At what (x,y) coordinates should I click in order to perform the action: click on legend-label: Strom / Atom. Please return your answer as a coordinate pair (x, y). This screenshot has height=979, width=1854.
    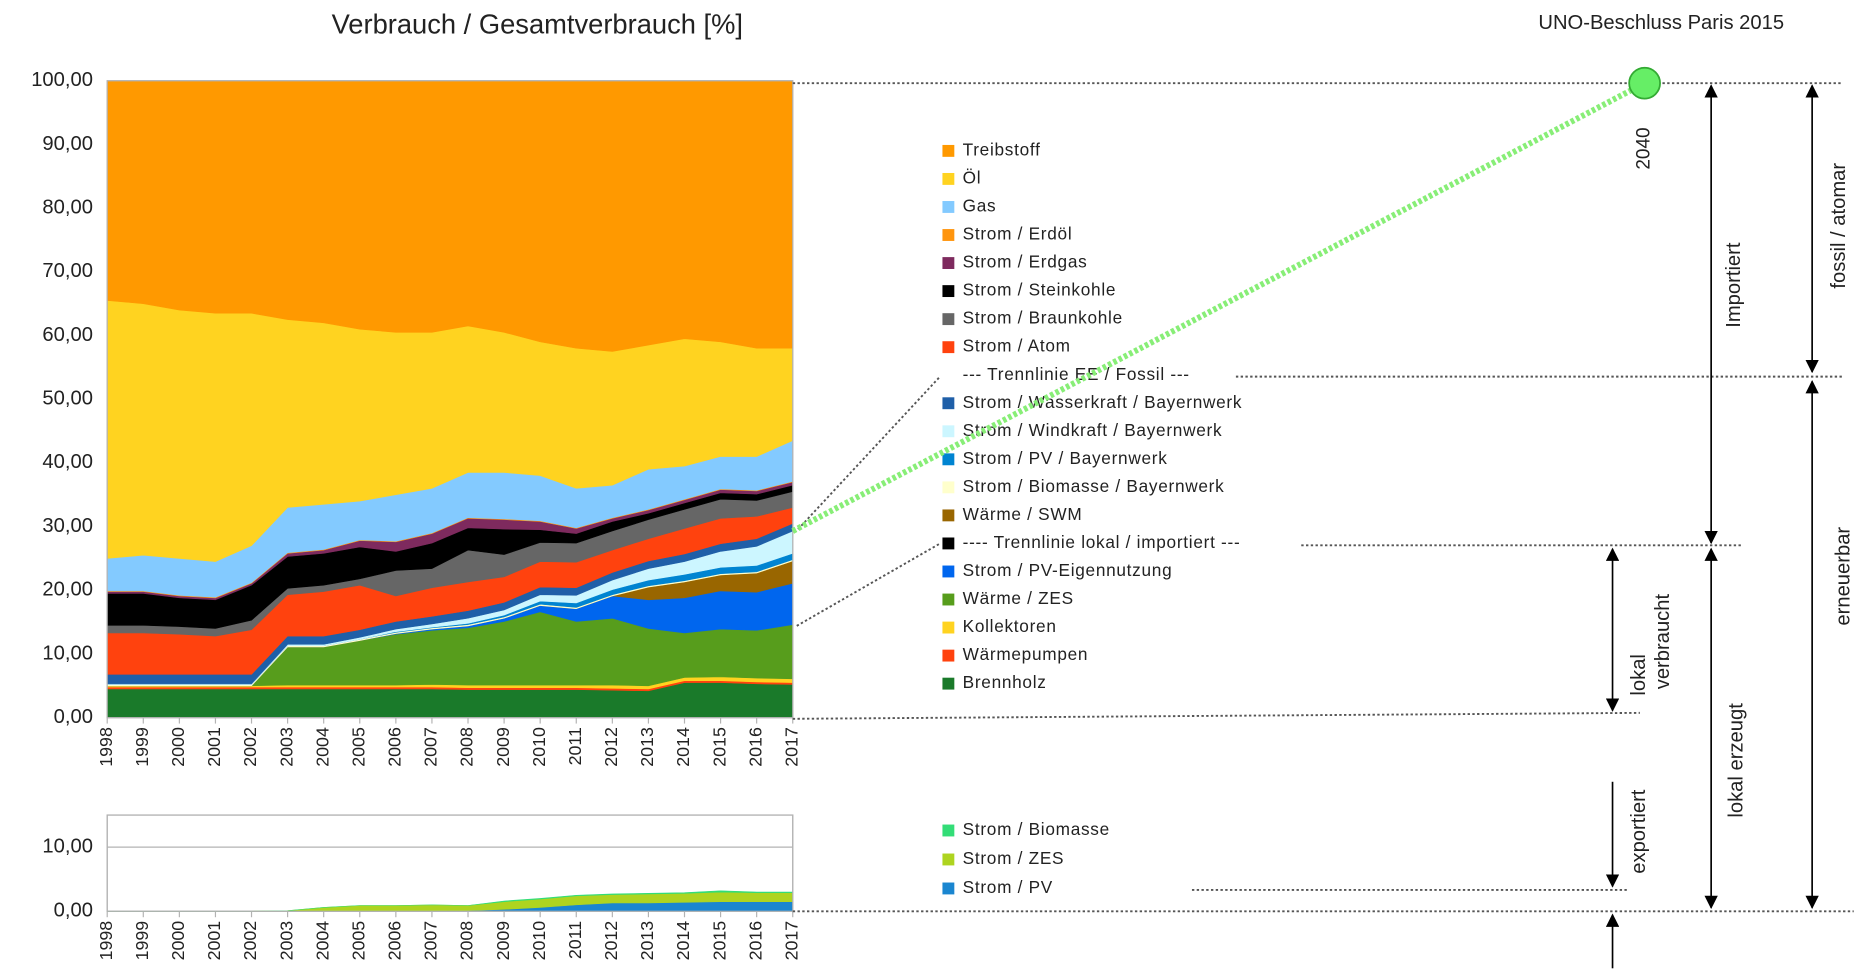
    Looking at the image, I should click on (1017, 346).